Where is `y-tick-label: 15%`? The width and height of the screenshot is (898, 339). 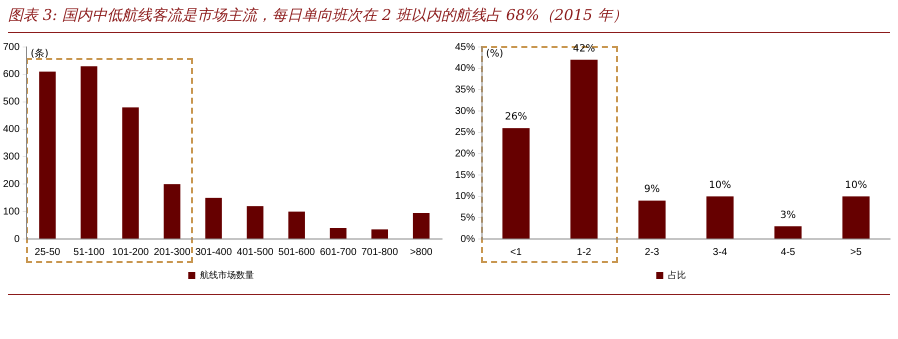
y-tick-label: 15% is located at coordinates (465, 175).